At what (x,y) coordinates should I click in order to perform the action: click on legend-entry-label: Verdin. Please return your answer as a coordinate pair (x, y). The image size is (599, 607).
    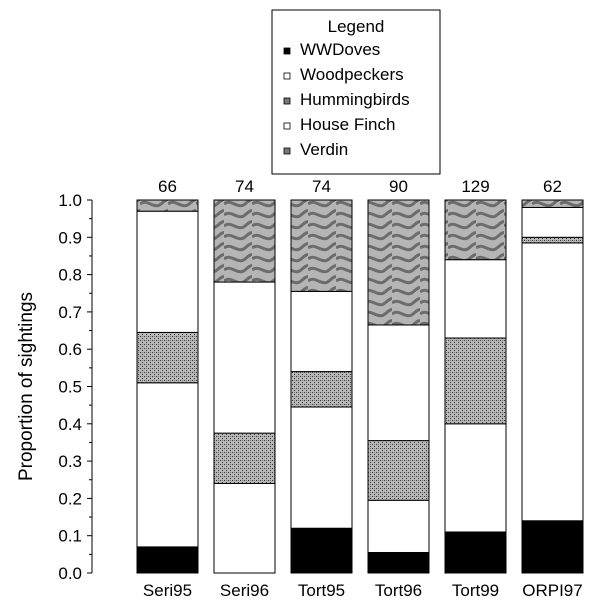
    Looking at the image, I should click on (324, 149).